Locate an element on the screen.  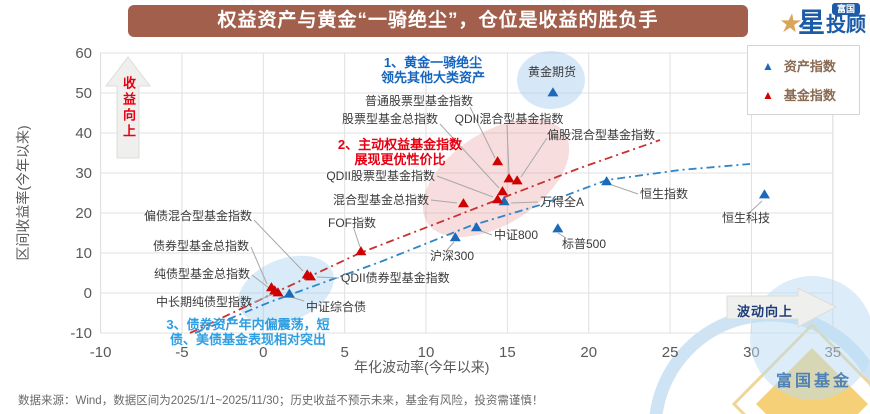
data-point-恒生科技 is located at coordinates (764, 194).